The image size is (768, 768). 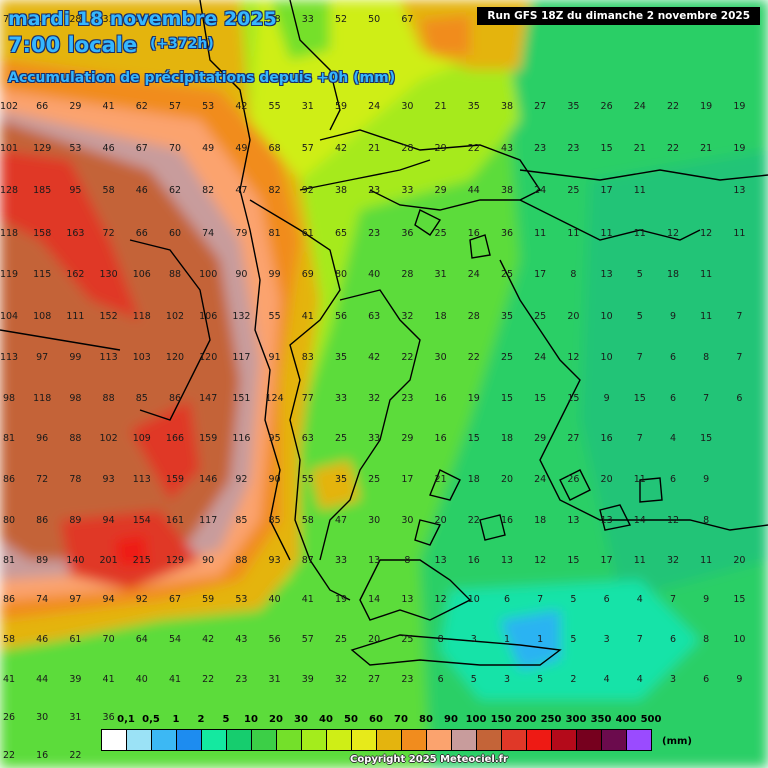 I want to click on lead-time: (+372h), so click(x=182, y=44).